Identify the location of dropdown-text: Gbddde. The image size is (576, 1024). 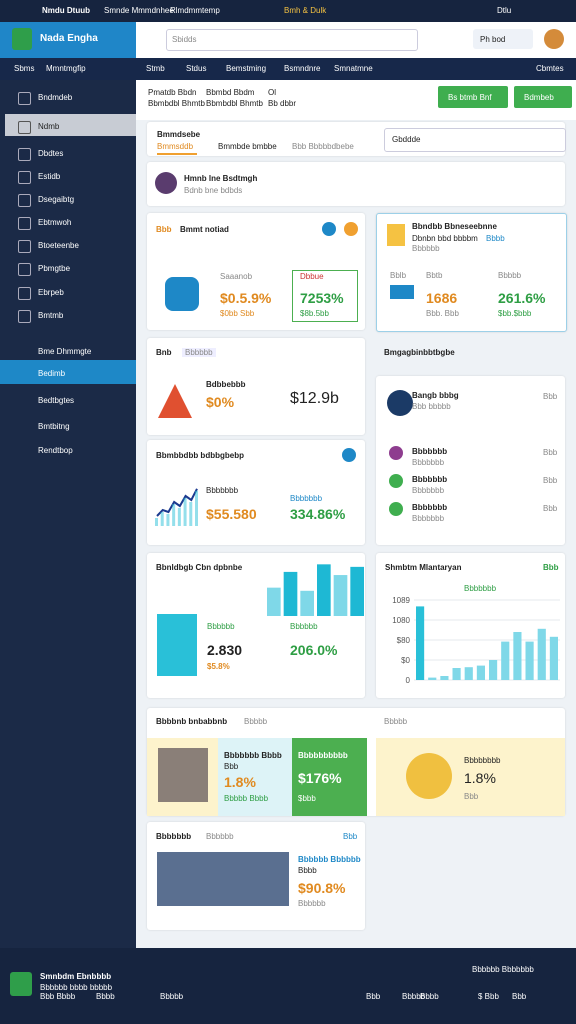
(406, 139).